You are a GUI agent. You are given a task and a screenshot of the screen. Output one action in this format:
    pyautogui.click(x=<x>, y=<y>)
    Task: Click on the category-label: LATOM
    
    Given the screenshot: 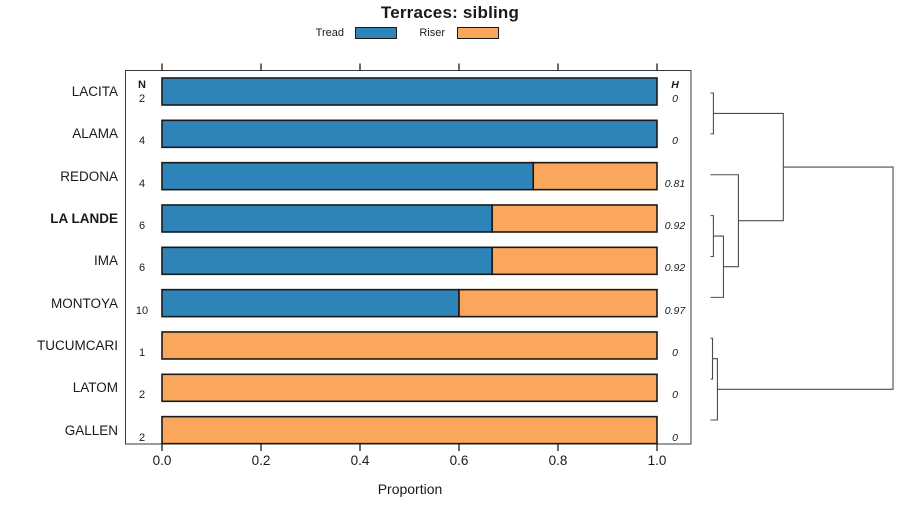 What is the action you would take?
    pyautogui.click(x=95, y=388)
    